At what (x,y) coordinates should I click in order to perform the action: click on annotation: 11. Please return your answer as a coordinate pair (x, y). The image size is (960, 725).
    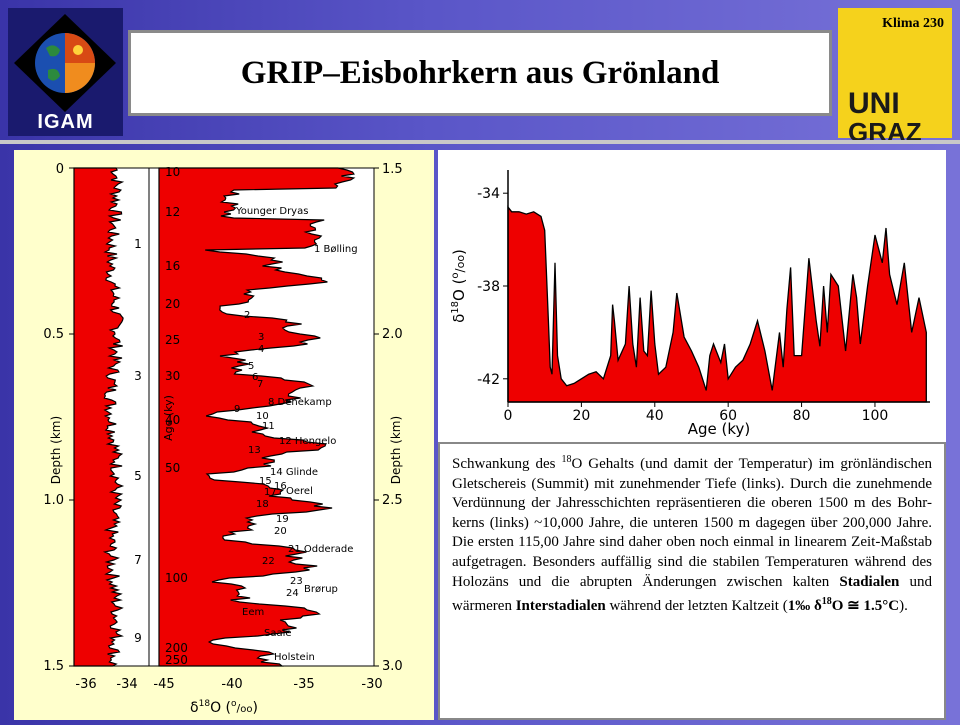
    Looking at the image, I should click on (268, 426).